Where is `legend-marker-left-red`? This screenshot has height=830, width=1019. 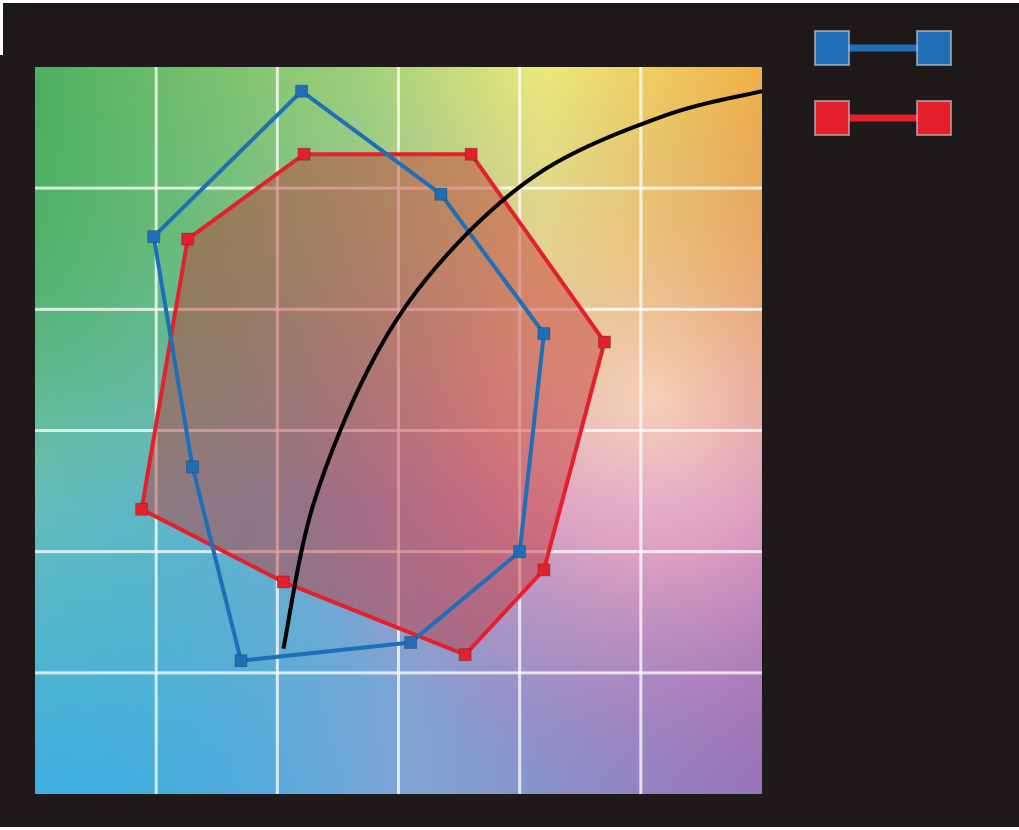 legend-marker-left-red is located at coordinates (832, 118).